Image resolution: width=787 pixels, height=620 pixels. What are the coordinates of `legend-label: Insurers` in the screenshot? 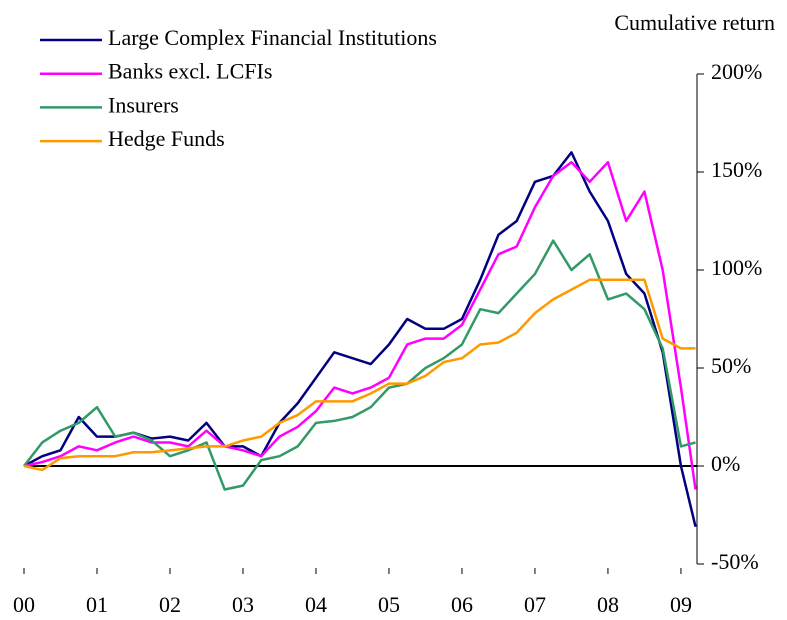 It's located at (143, 104).